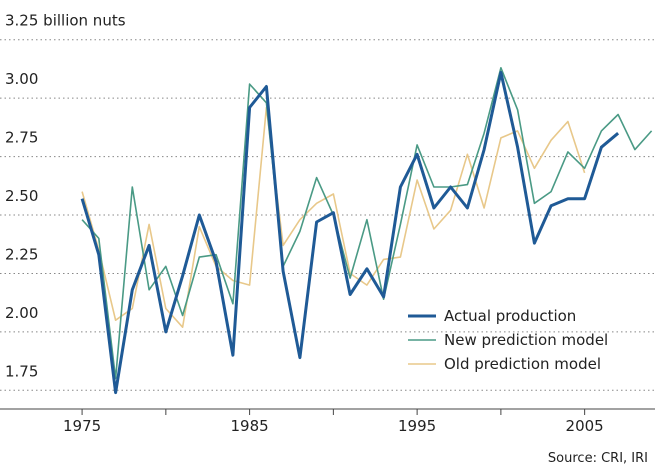 The image size is (655, 470). Describe the element at coordinates (526, 340) in the screenshot. I see `legend-label: New prediction model` at that location.